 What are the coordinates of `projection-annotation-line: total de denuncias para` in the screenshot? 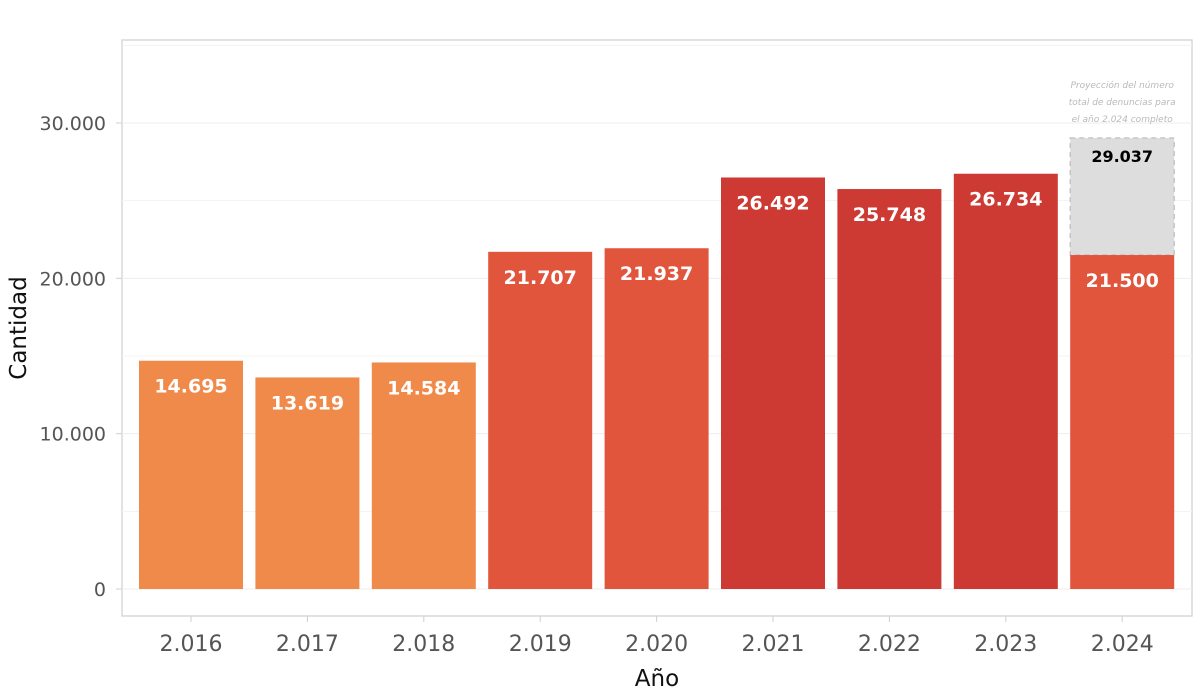 It's located at (1122, 103).